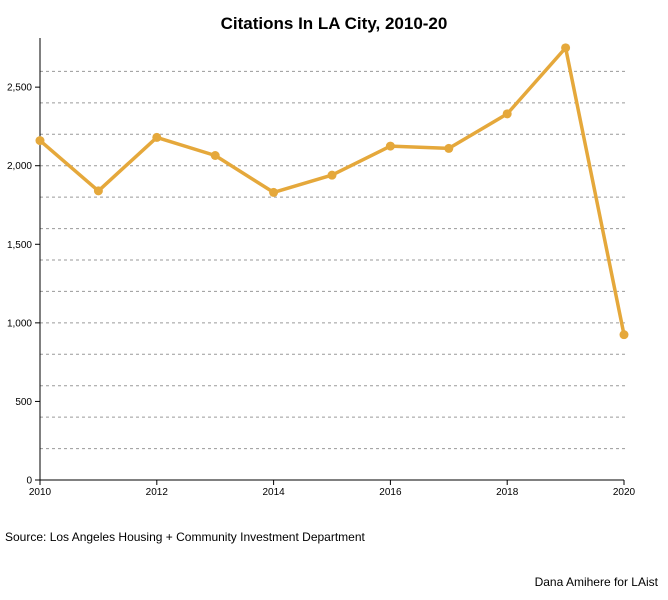 This screenshot has width=668, height=600. What do you see at coordinates (273, 492) in the screenshot?
I see `x-tick-label: 2014` at bounding box center [273, 492].